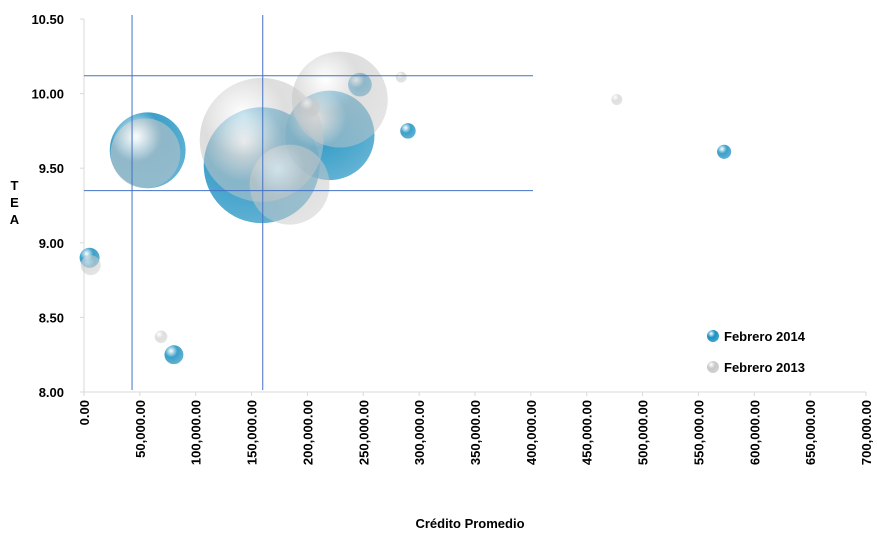 This screenshot has width=877, height=539. I want to click on x-tick-label: 150,000.00, so click(252, 432).